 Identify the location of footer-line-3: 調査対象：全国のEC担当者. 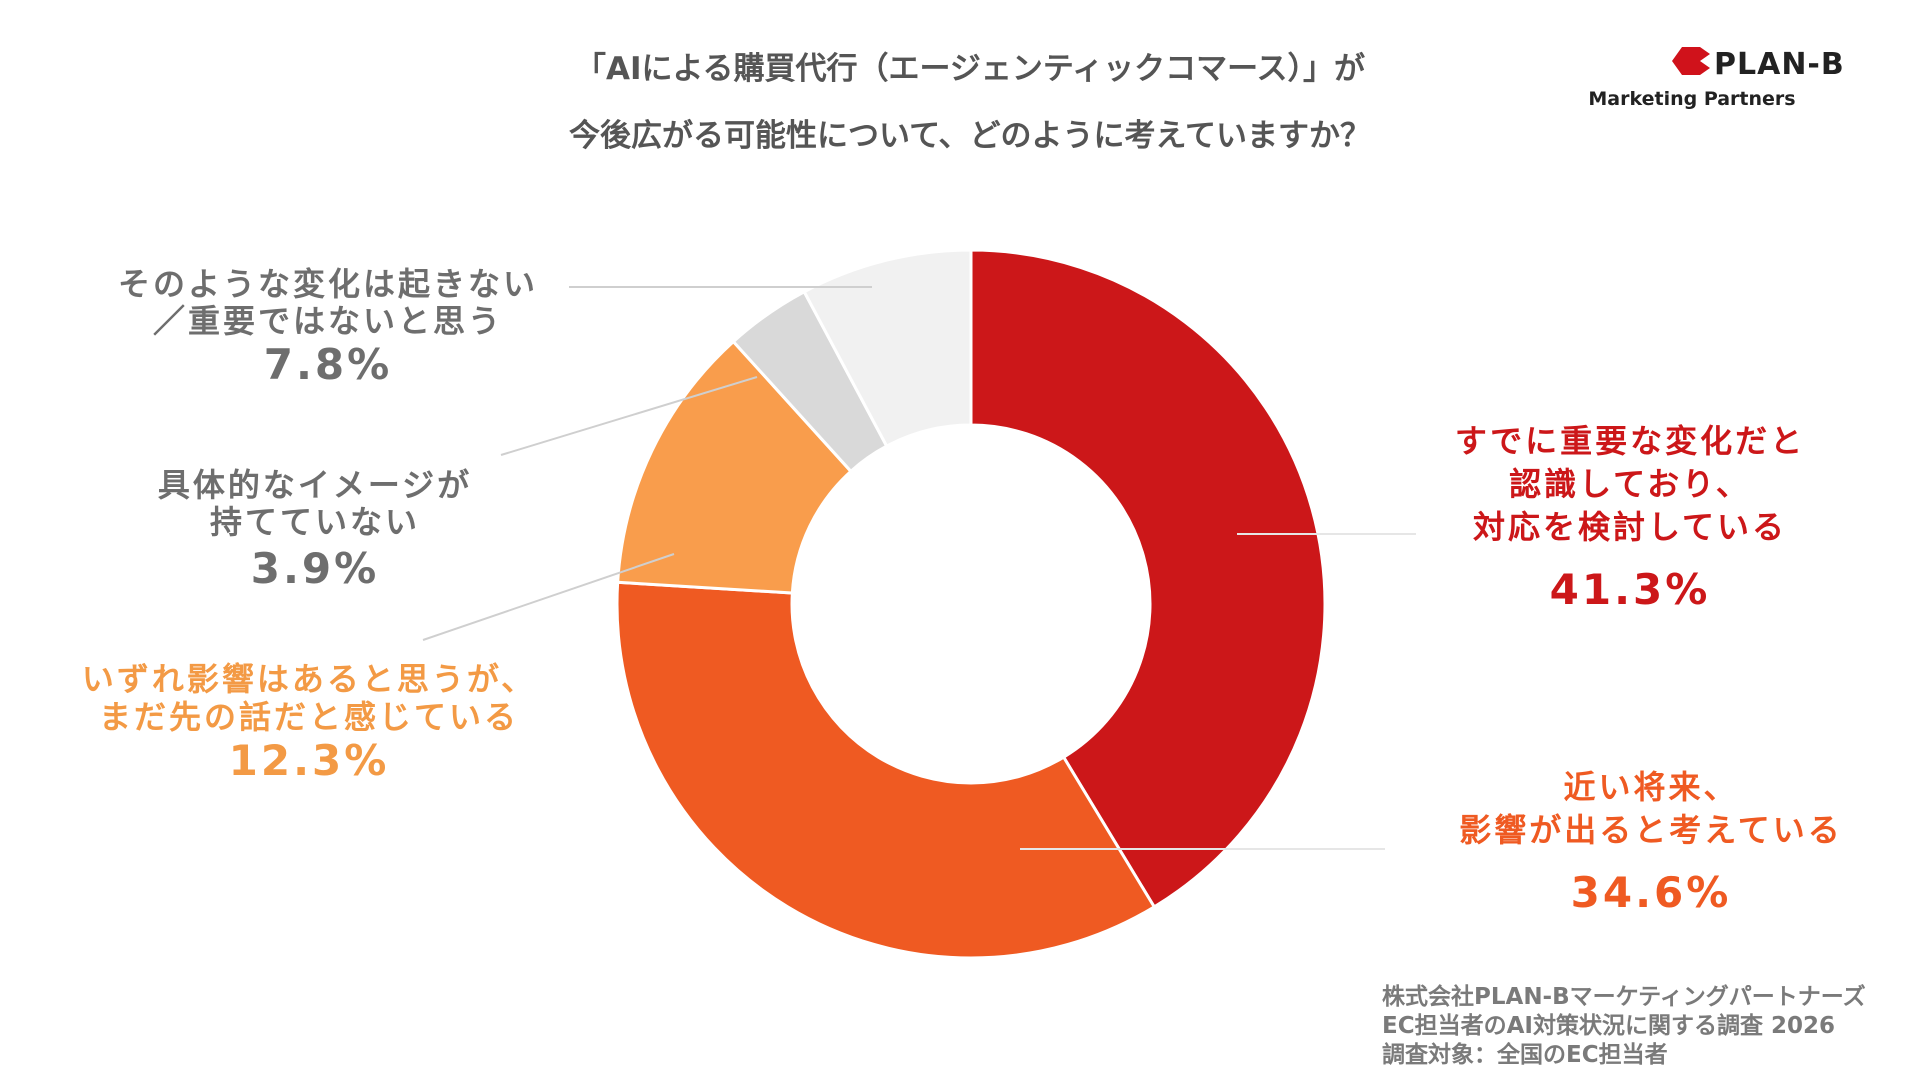
(1525, 1054).